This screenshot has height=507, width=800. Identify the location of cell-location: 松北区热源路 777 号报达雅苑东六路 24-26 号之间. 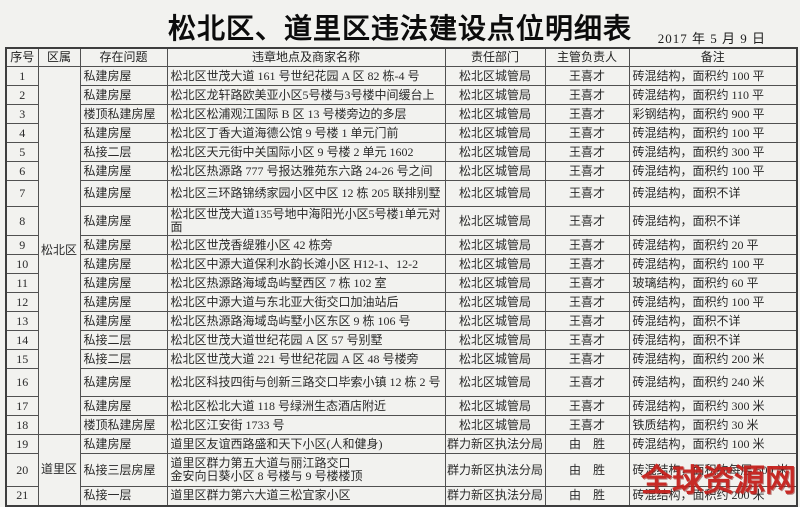
(306, 171).